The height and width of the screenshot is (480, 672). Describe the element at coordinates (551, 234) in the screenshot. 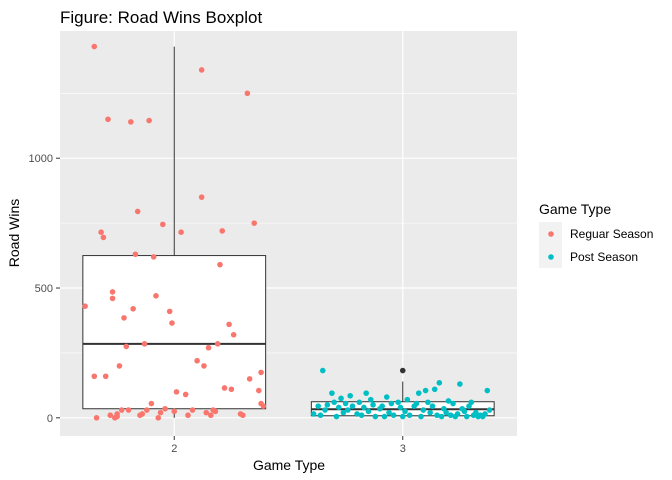

I see `legend-key-reguar-season` at that location.